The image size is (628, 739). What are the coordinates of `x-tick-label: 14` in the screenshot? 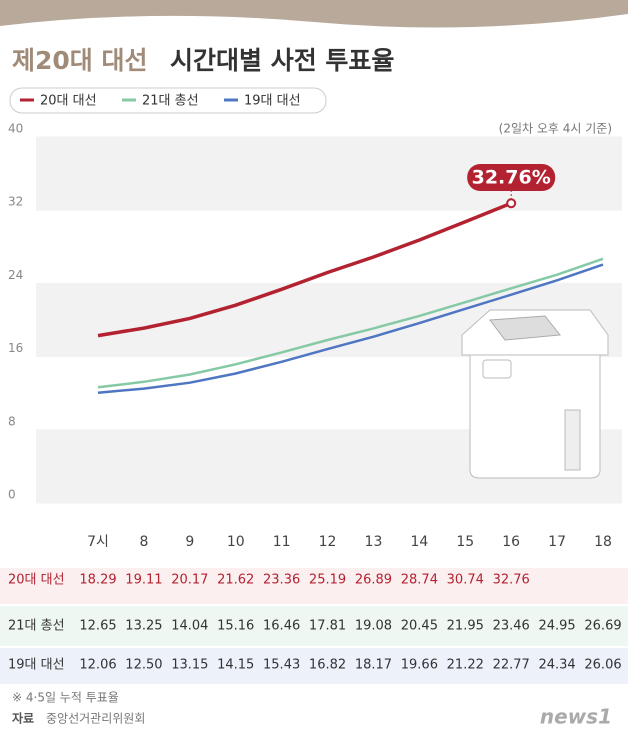 It's located at (419, 542).